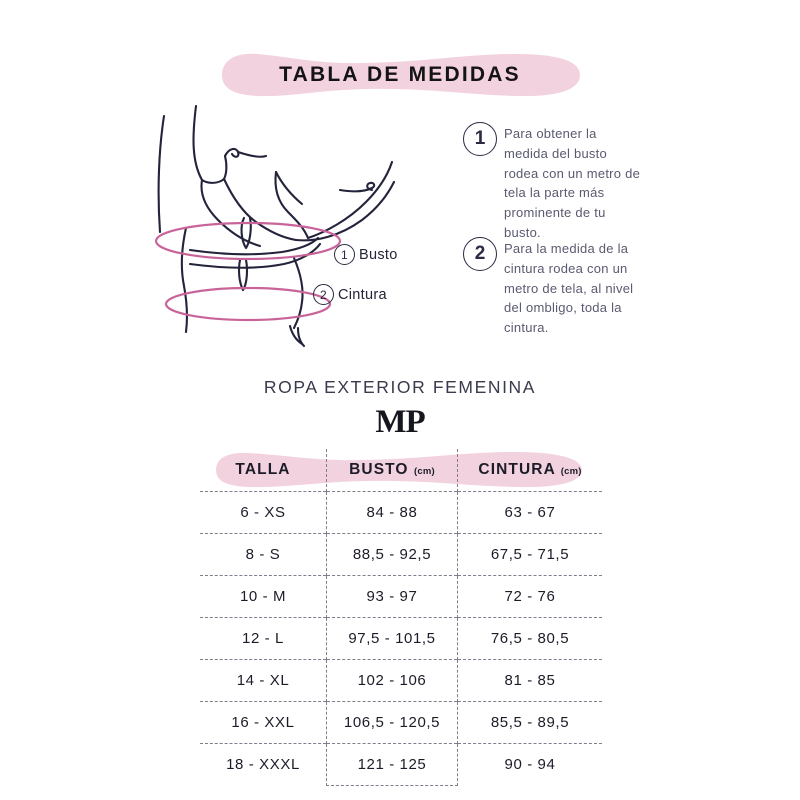  I want to click on cell-talla: 12 - L, so click(263, 638).